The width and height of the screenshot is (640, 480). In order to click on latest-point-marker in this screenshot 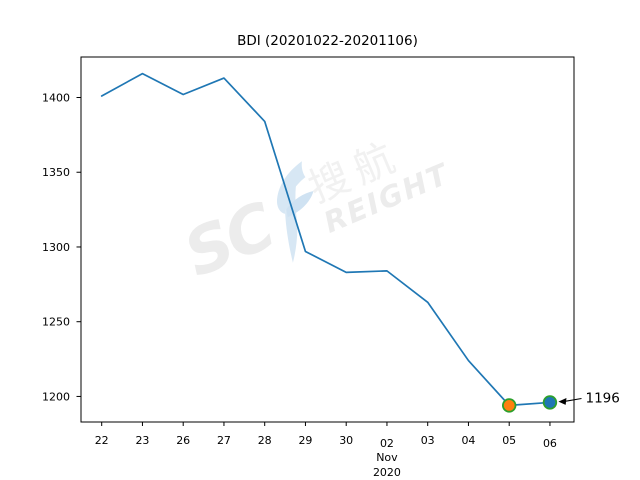, I will do `click(550, 402)`.